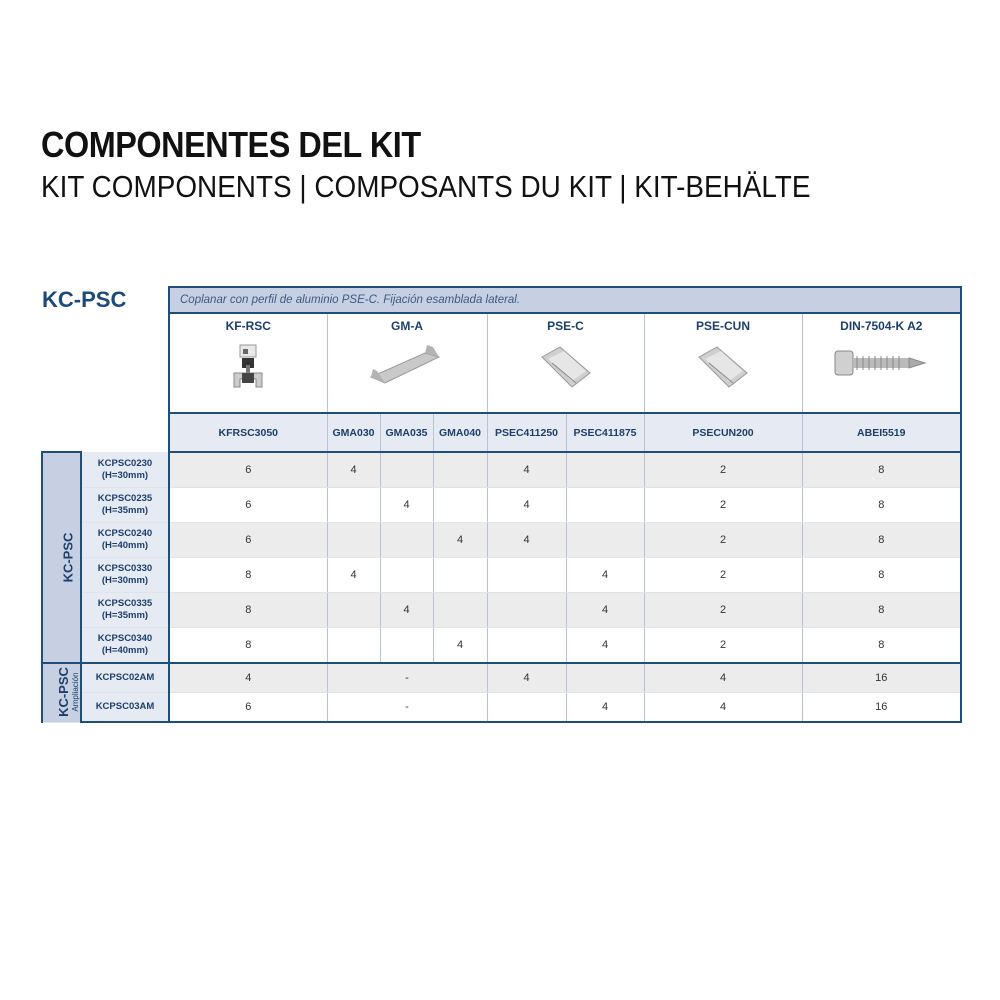 The width and height of the screenshot is (1000, 1000). I want to click on product-name: GM-A, so click(407, 326).